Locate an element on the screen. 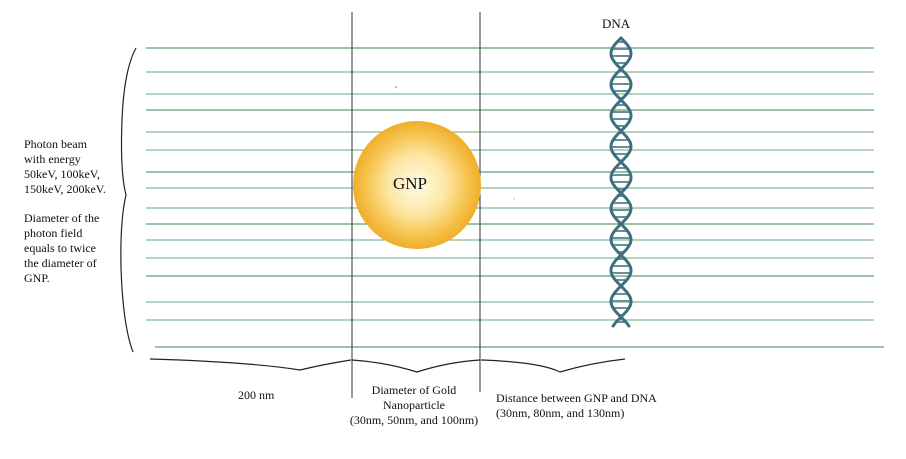  beam-line-6: photon field is located at coordinates (53, 233).